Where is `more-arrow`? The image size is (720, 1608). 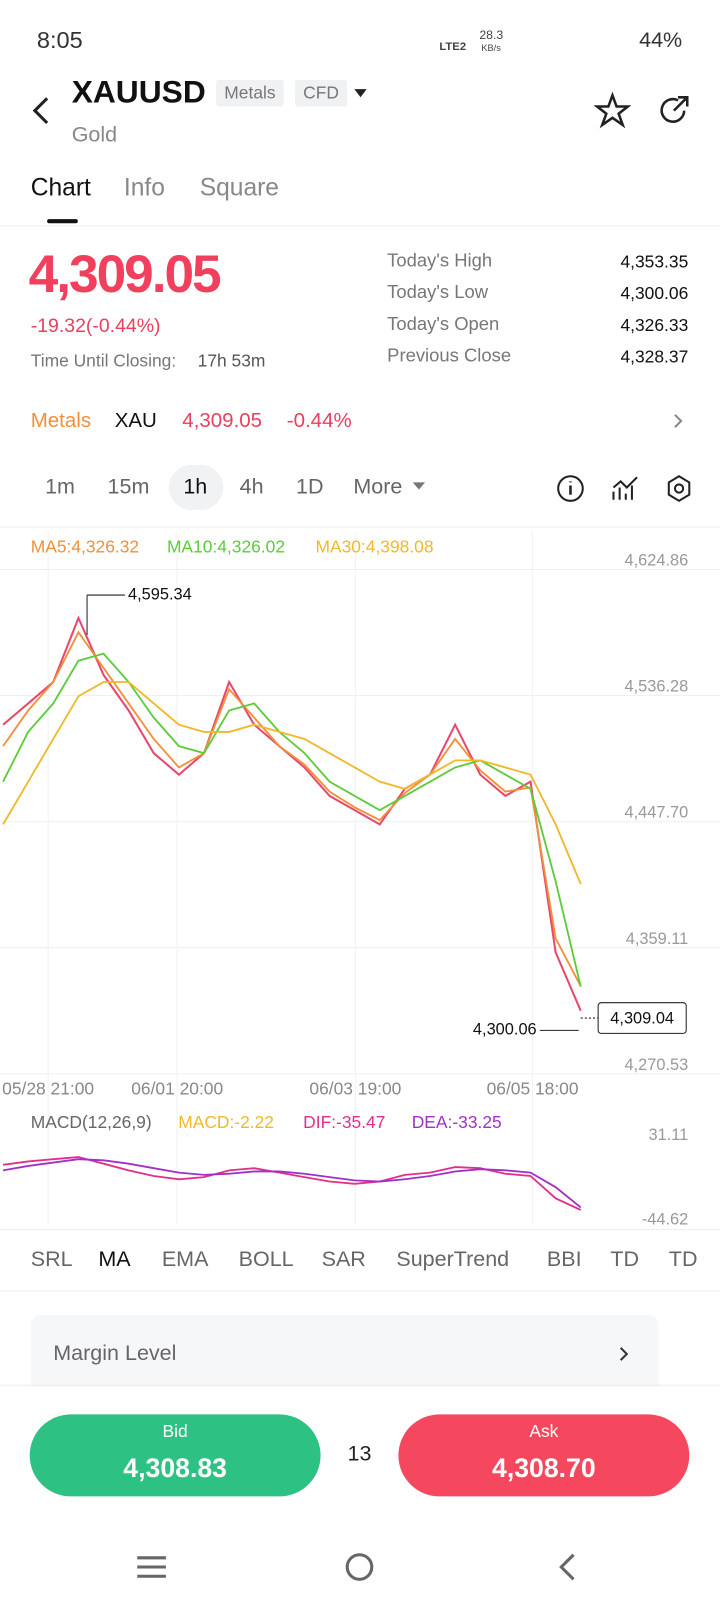 more-arrow is located at coordinates (419, 486).